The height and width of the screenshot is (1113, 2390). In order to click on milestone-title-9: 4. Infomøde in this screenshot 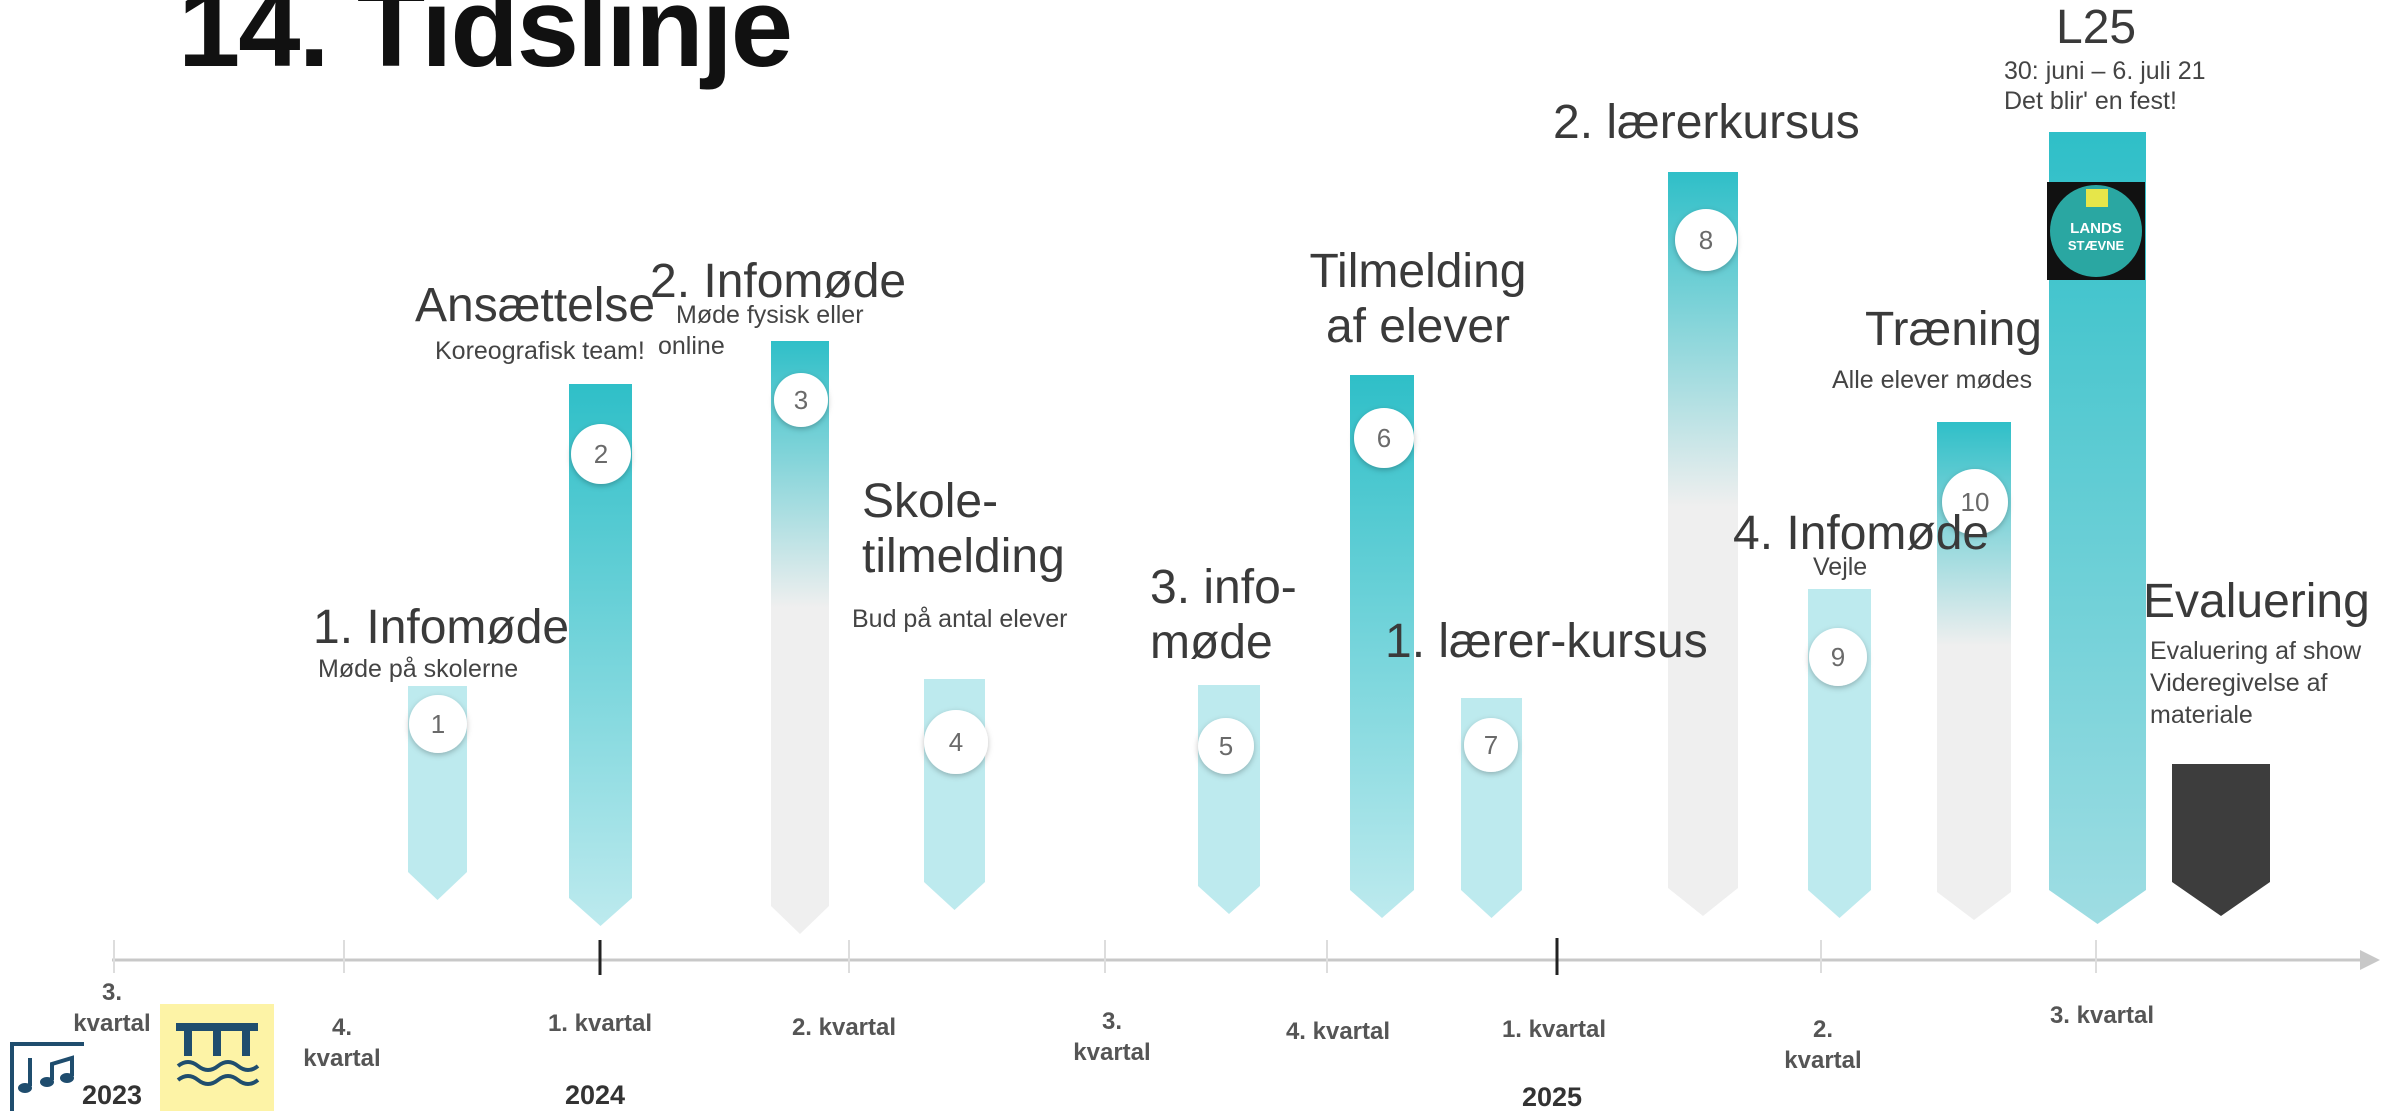, I will do `click(1861, 533)`.